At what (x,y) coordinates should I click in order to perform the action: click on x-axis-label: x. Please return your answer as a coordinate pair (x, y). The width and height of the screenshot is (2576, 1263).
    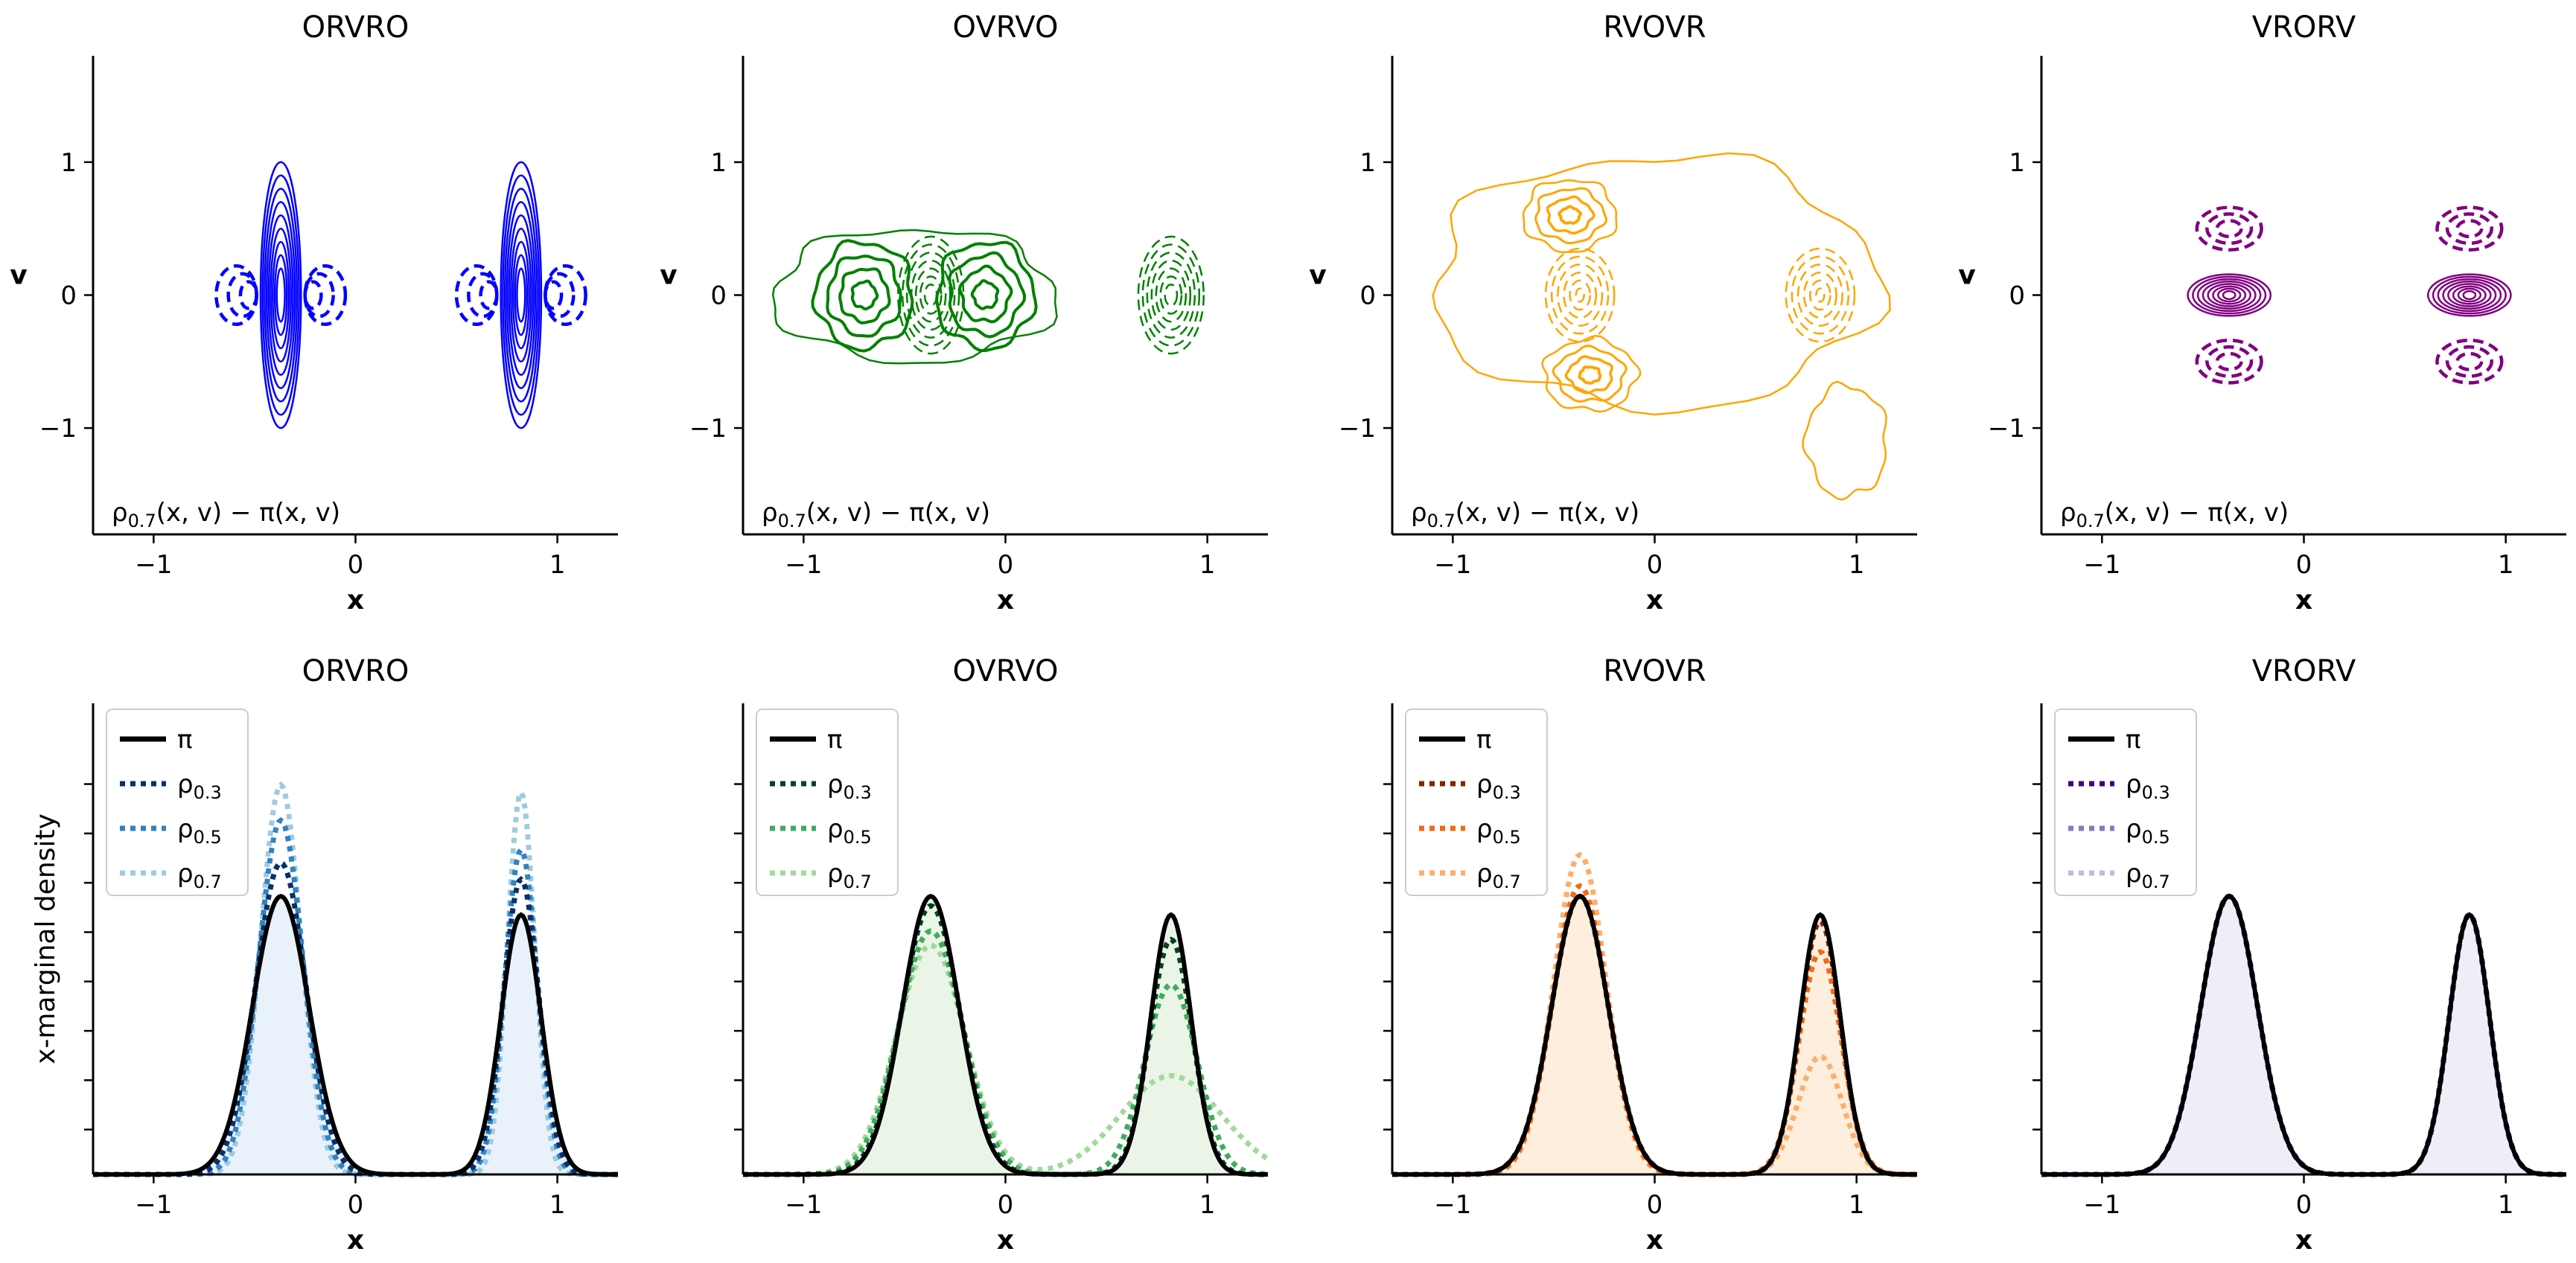
    Looking at the image, I should click on (355, 600).